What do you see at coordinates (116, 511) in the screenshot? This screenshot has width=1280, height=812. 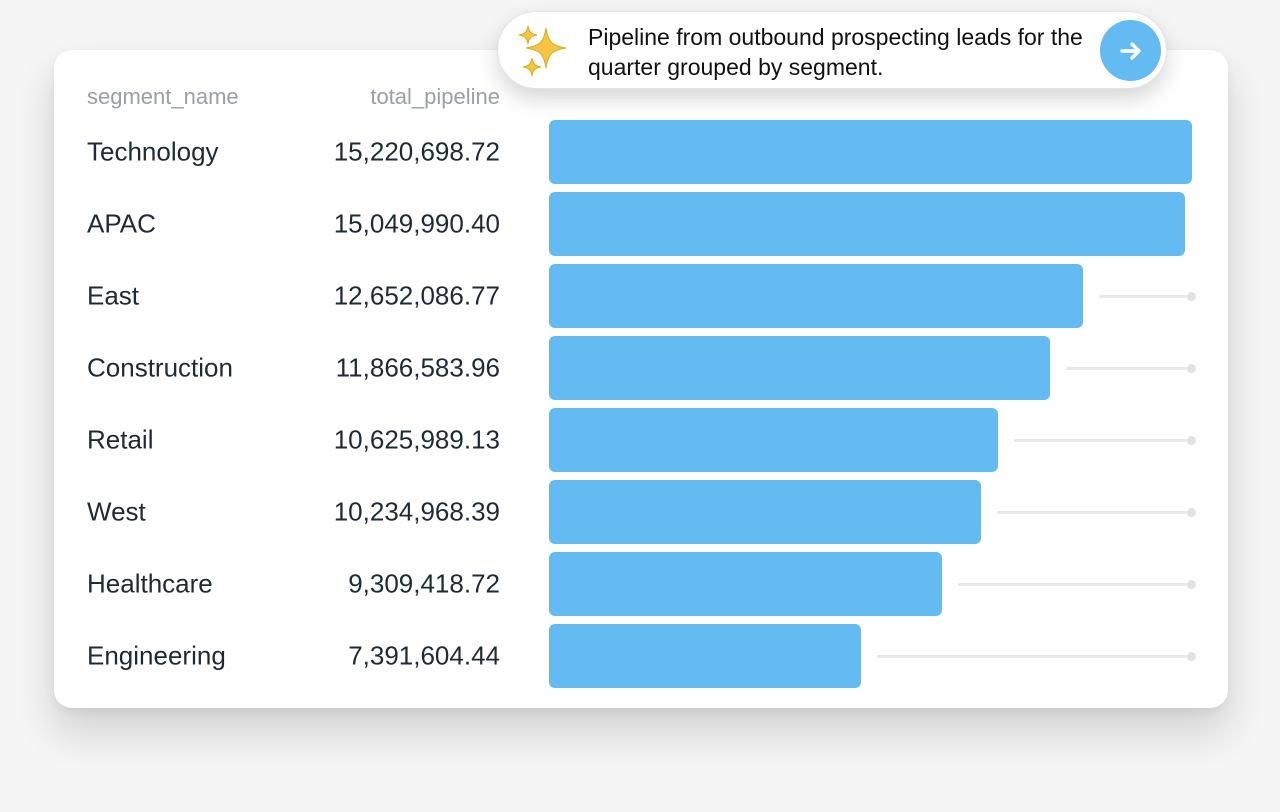 I see `segment-name-cell: West` at bounding box center [116, 511].